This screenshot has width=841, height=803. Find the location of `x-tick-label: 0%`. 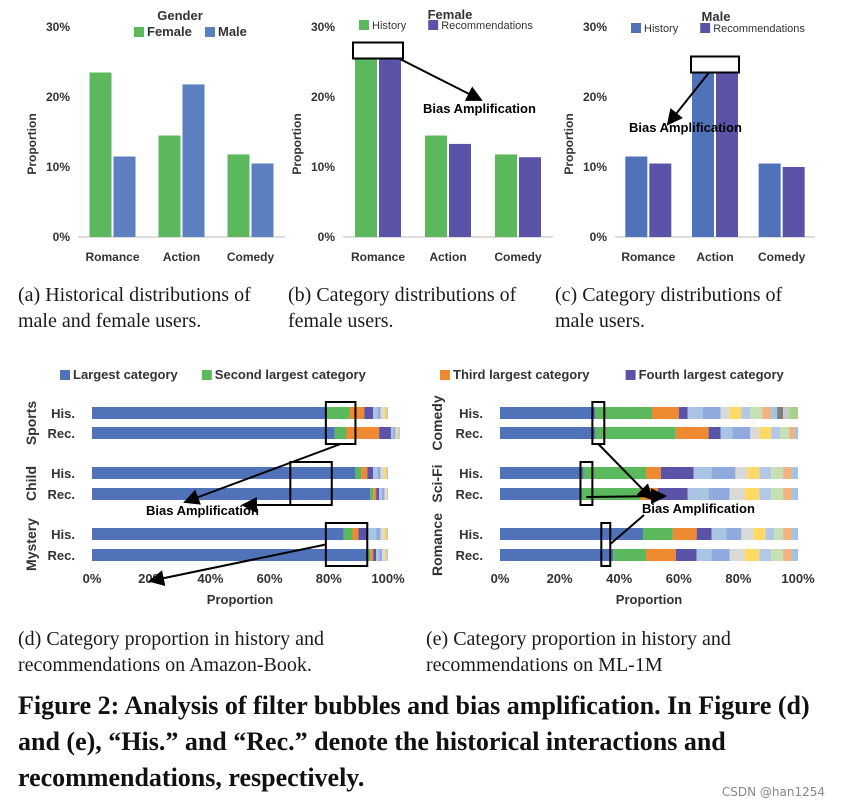

x-tick-label: 0% is located at coordinates (92, 578).